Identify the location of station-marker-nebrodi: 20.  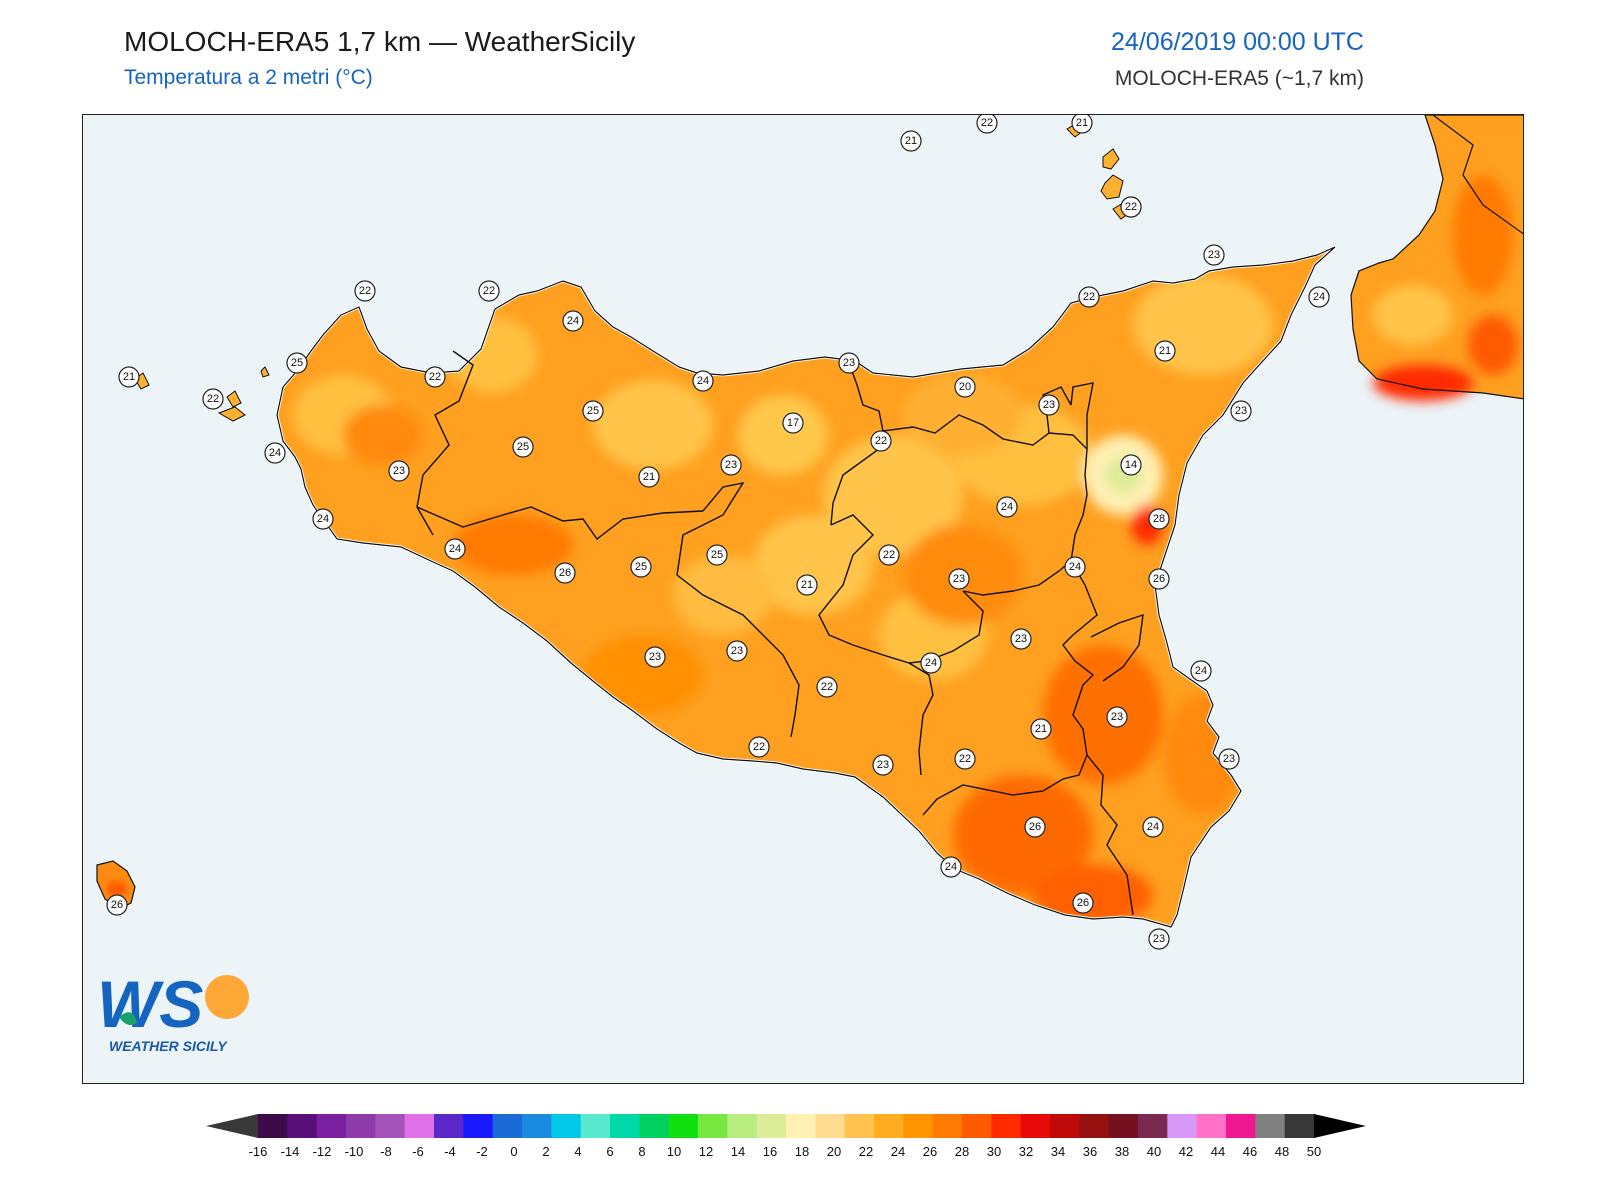
(965, 387).